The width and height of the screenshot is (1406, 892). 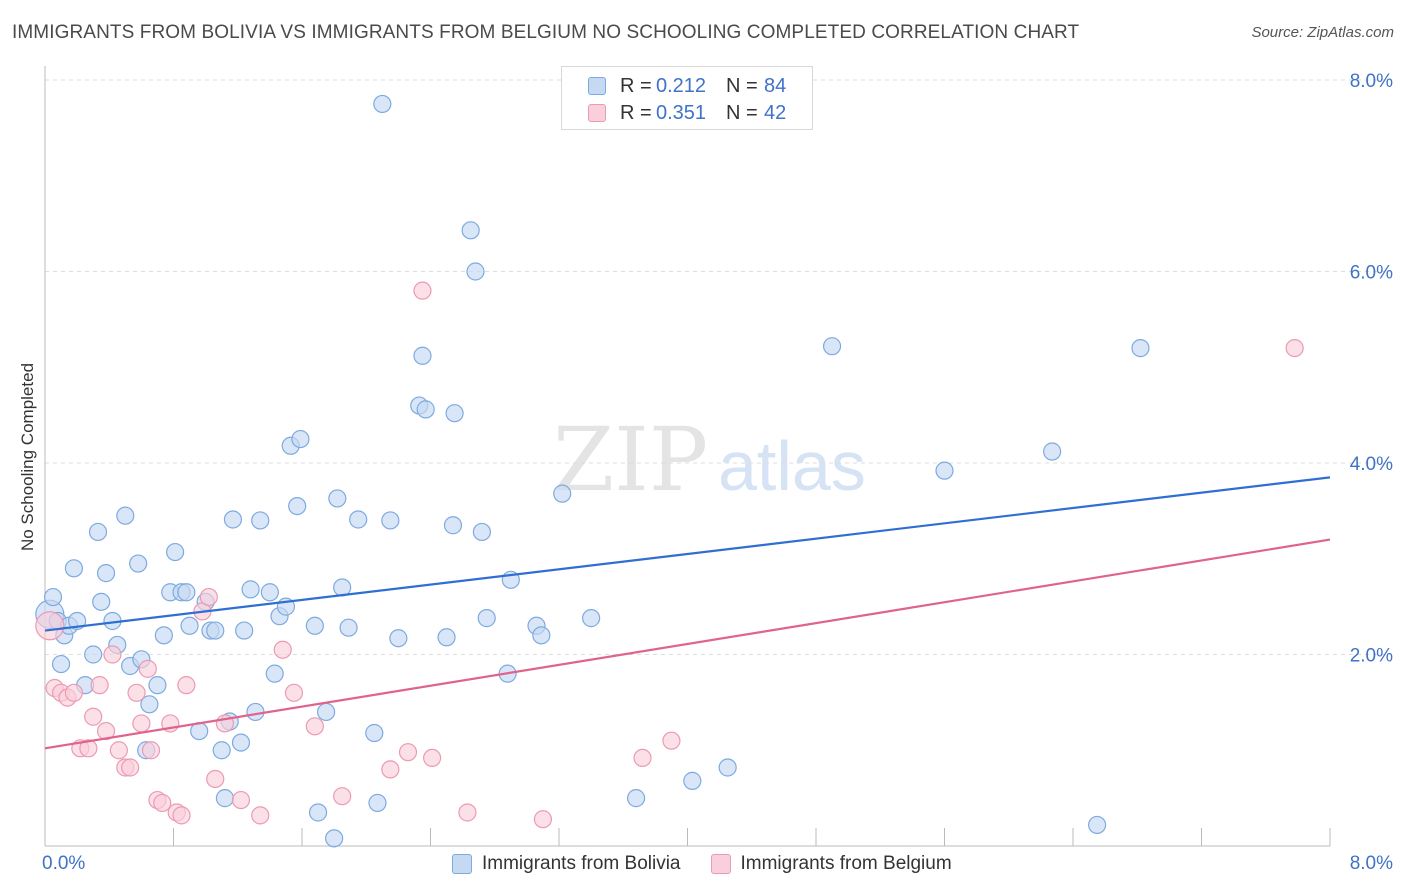 What do you see at coordinates (63, 863) in the screenshot?
I see `x-tick-label: 0.0%` at bounding box center [63, 863].